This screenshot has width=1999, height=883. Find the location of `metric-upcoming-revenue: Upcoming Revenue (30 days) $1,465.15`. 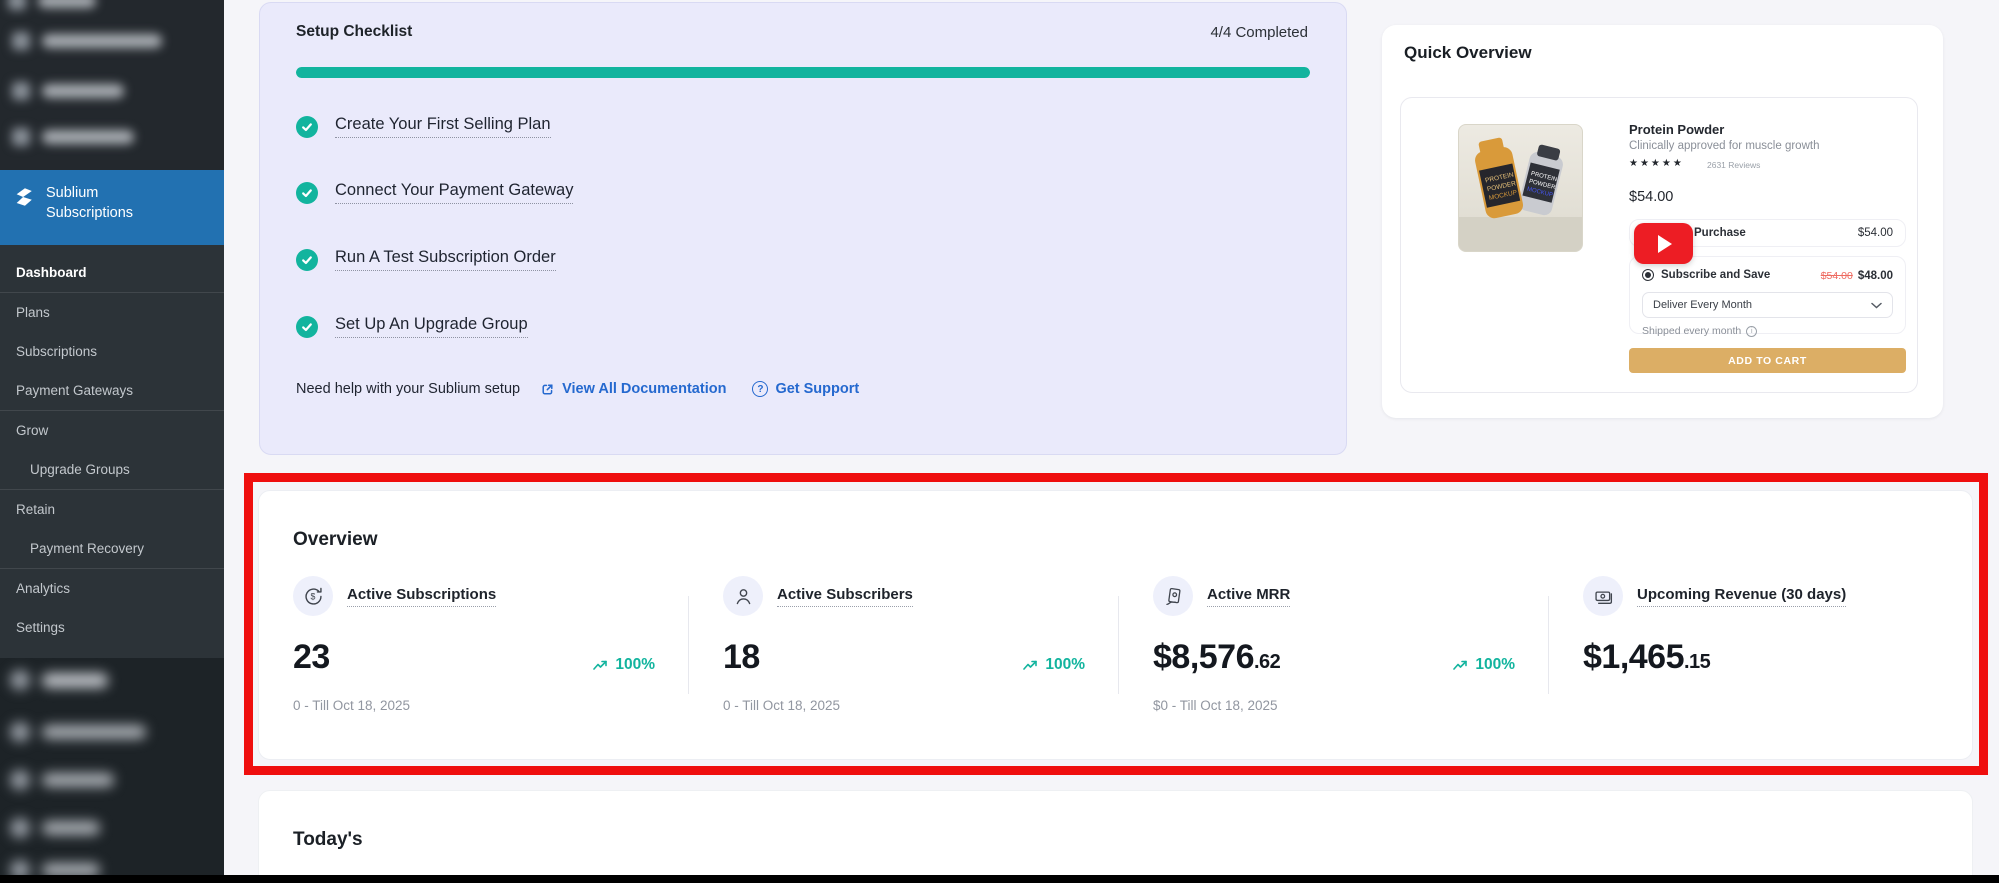

metric-upcoming-revenue: Upcoming Revenue (30 days) $1,465.15 is located at coordinates (1791, 651).